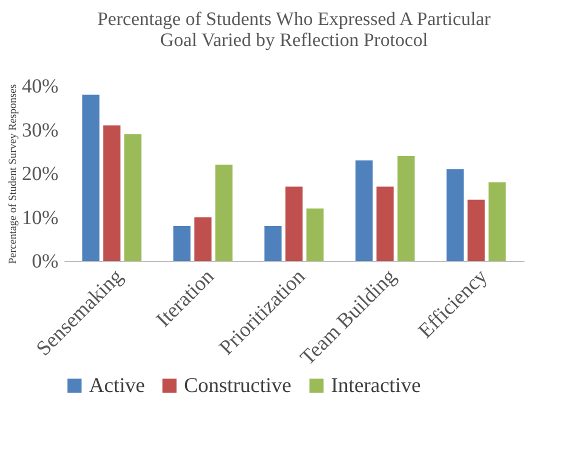 Image resolution: width=569 pixels, height=468 pixels. Describe the element at coordinates (376, 384) in the screenshot. I see `legend-label: Interactive` at that location.